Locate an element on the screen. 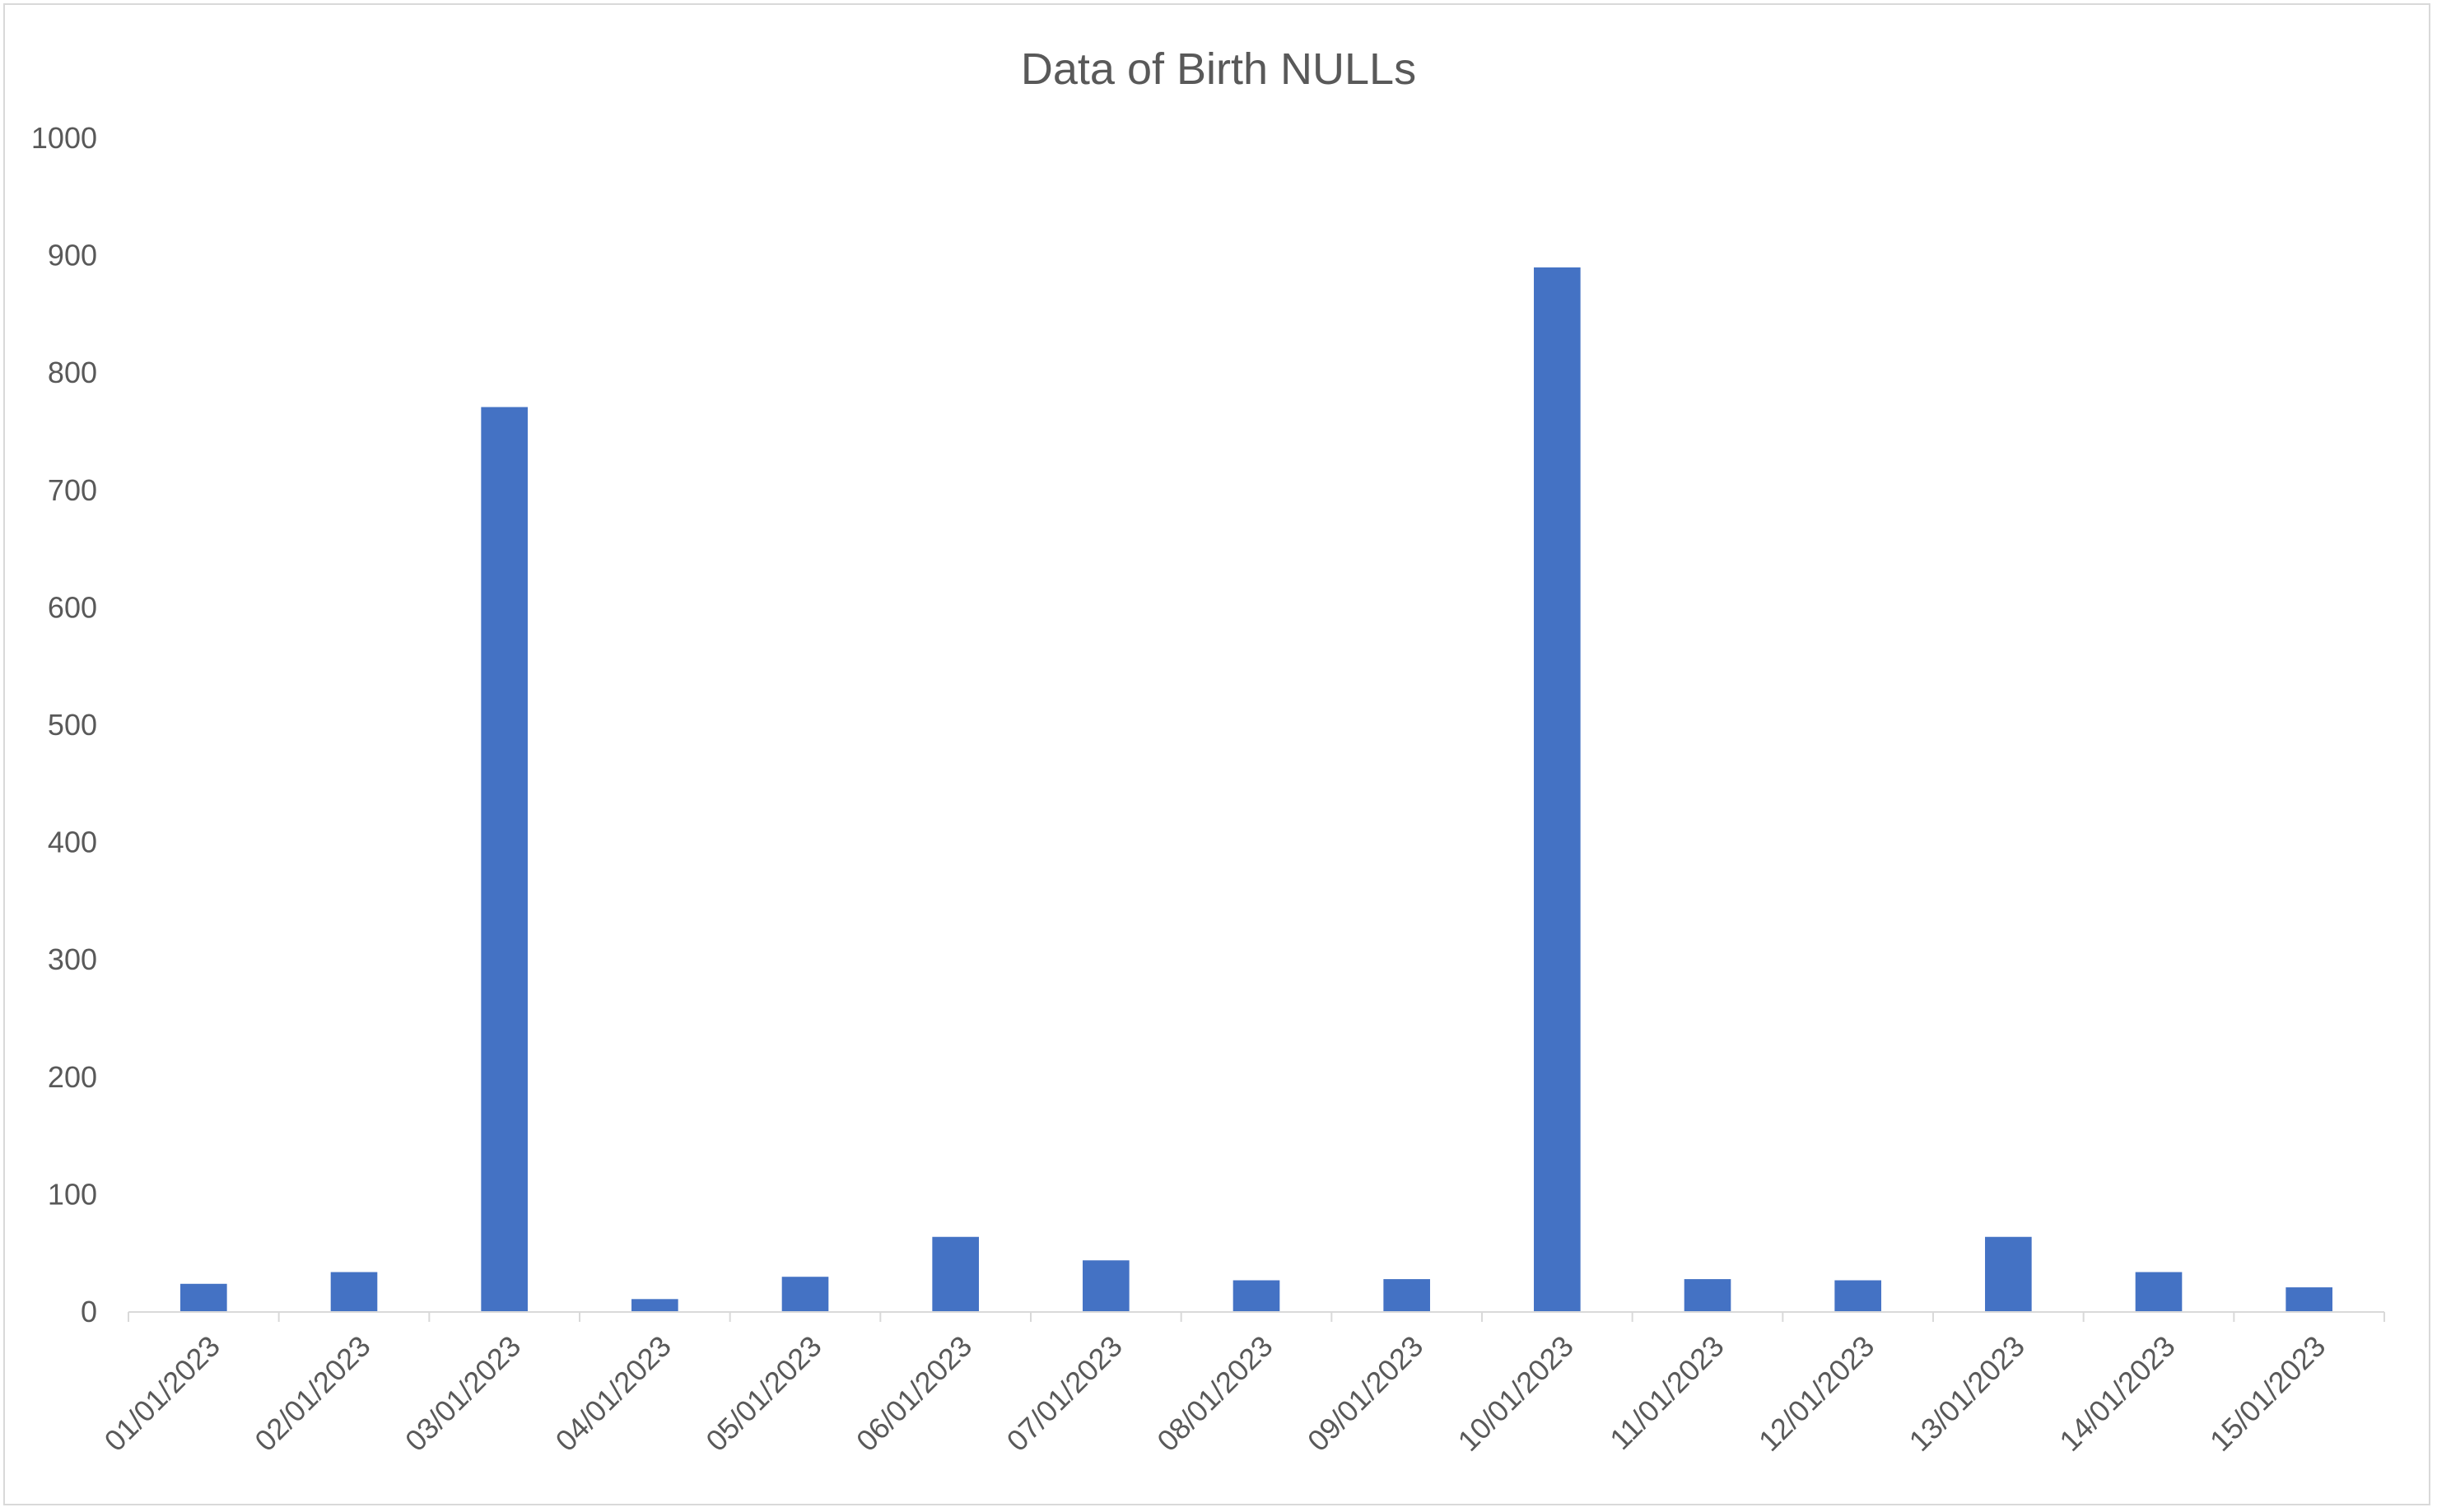  x-tick-label: 08/01/2023 is located at coordinates (1214, 1393).